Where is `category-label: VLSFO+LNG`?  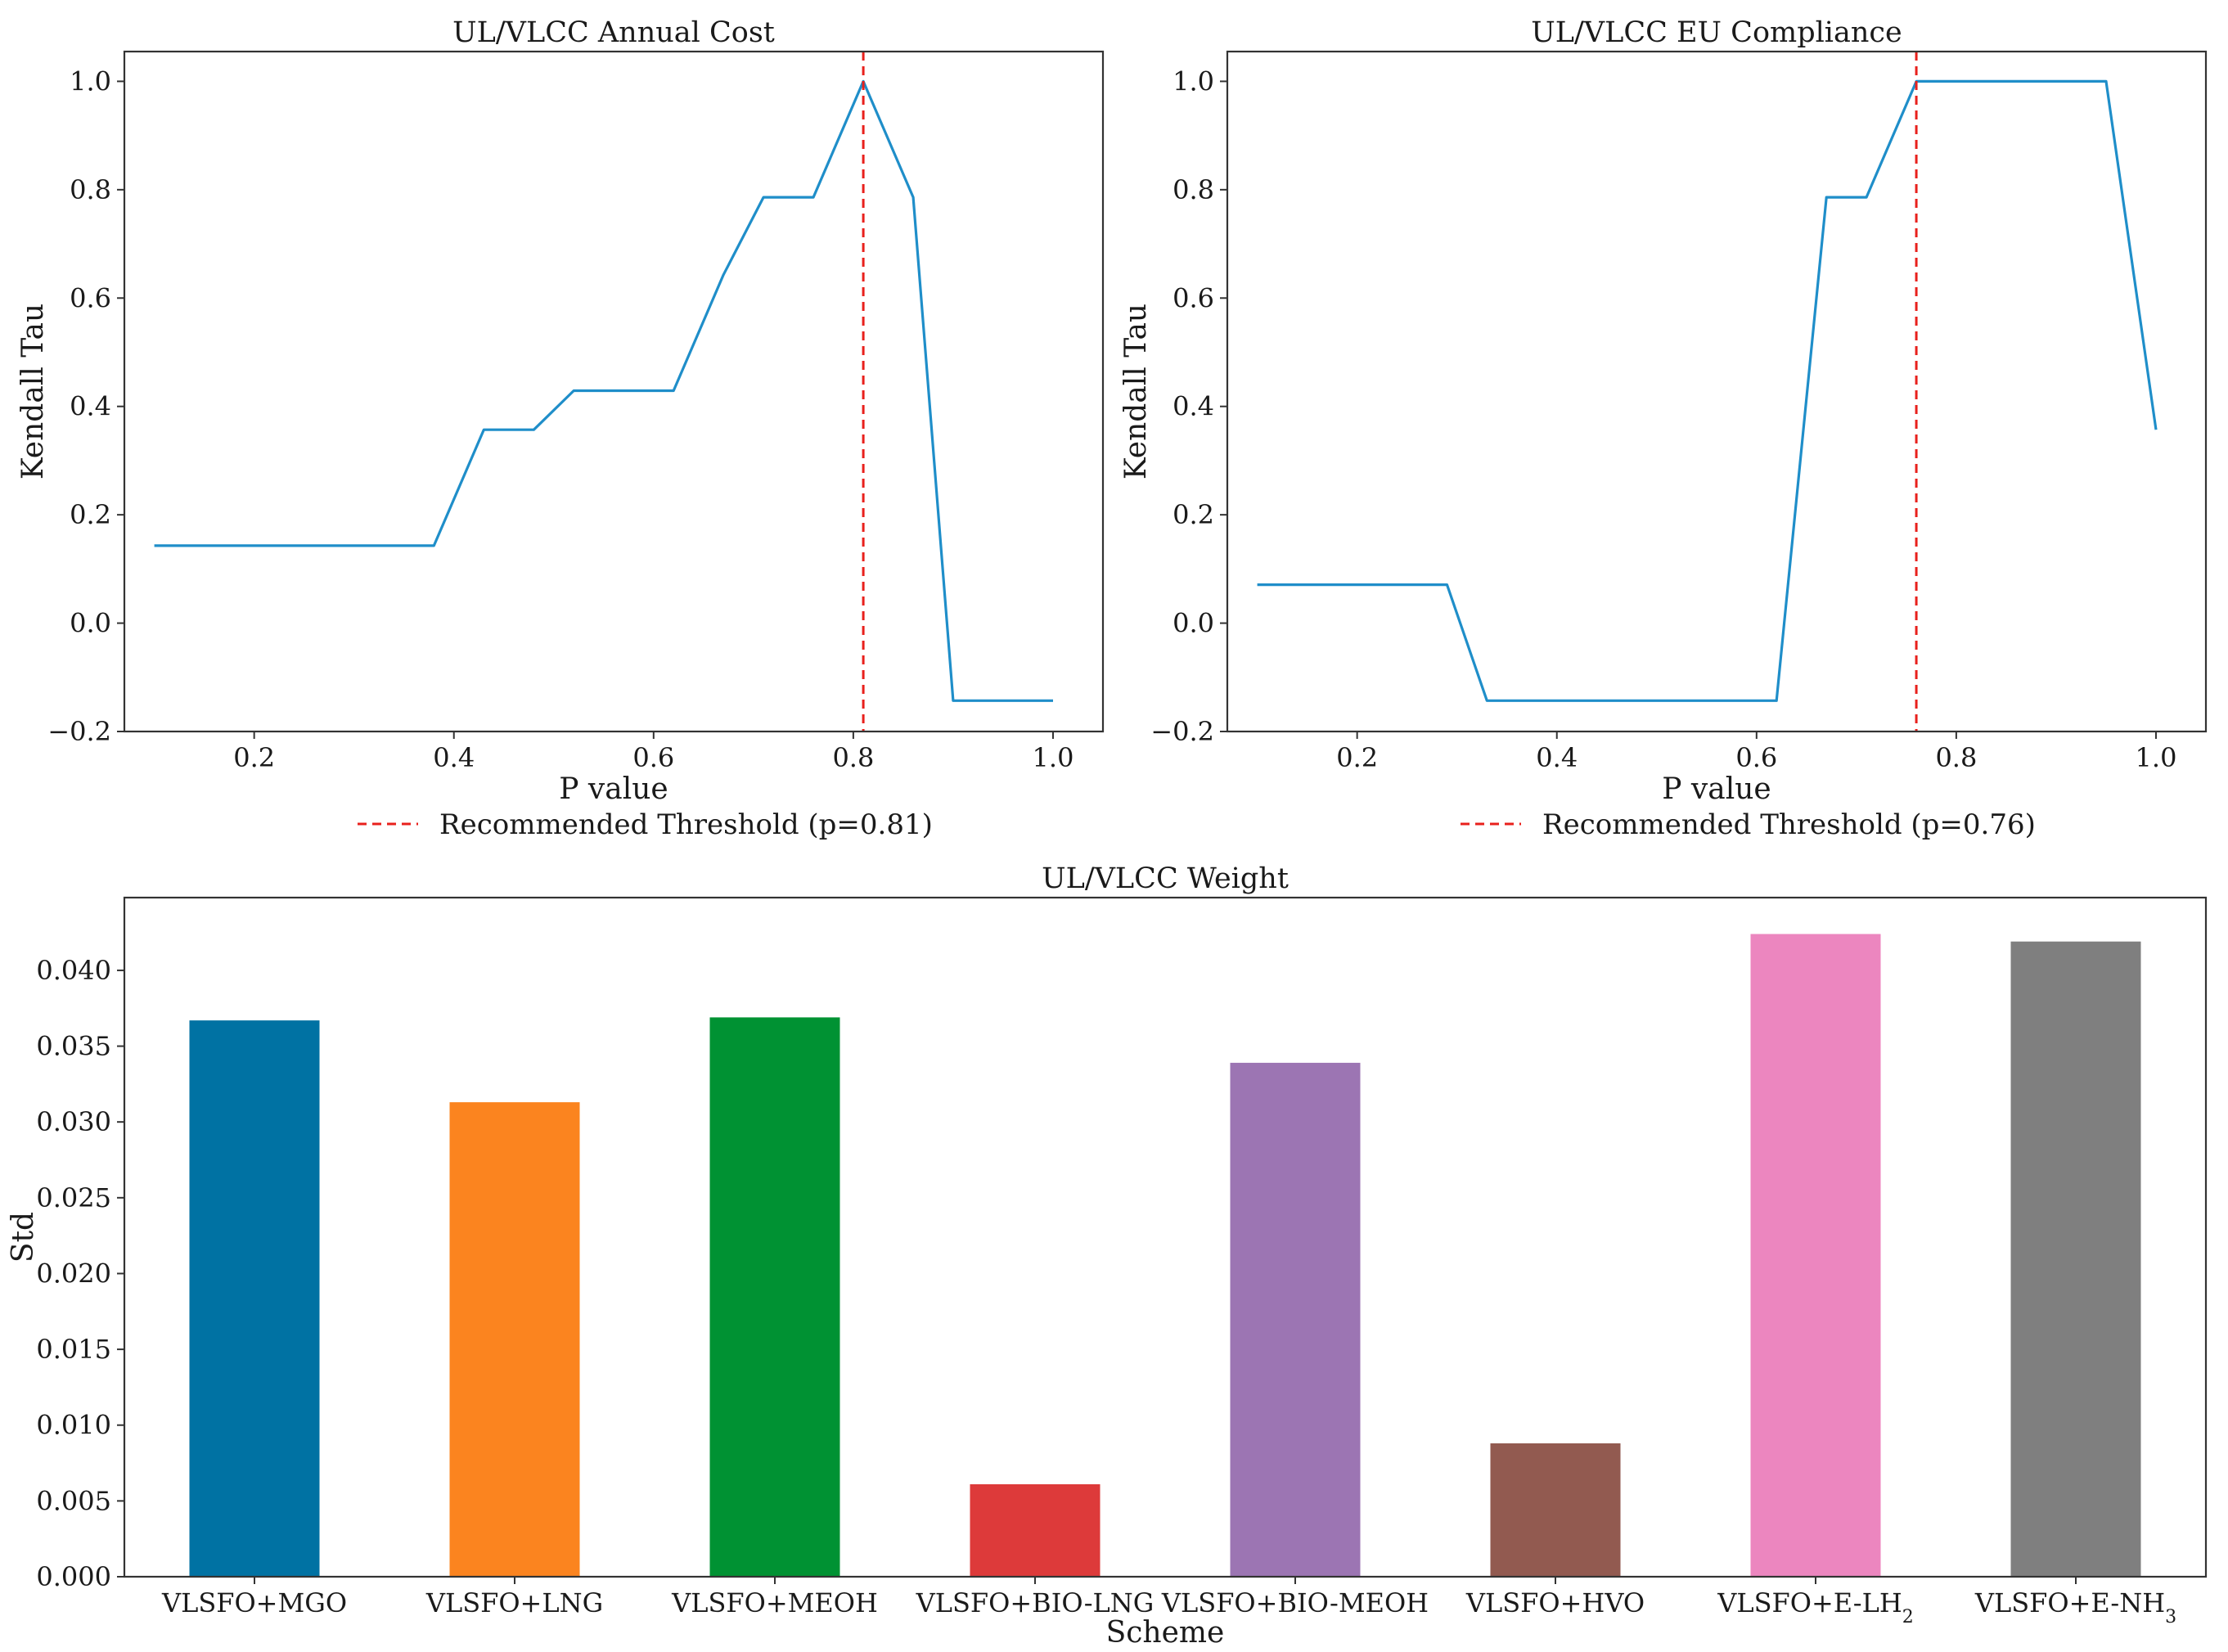 category-label: VLSFO+LNG is located at coordinates (514, 1602).